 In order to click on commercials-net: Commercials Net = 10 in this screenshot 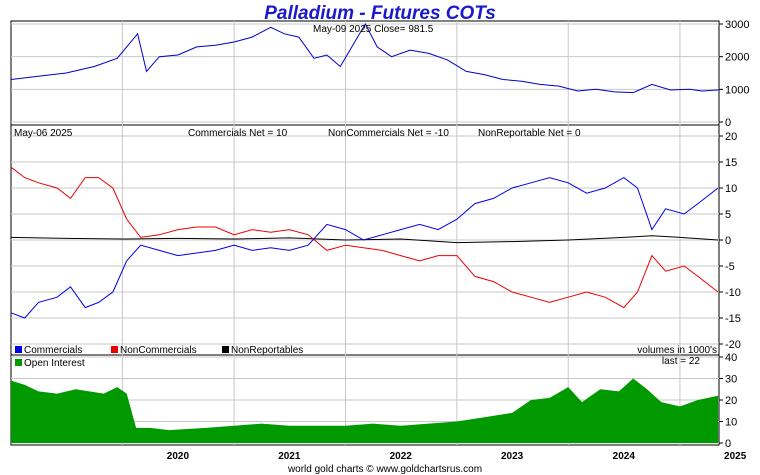, I will do `click(238, 133)`.